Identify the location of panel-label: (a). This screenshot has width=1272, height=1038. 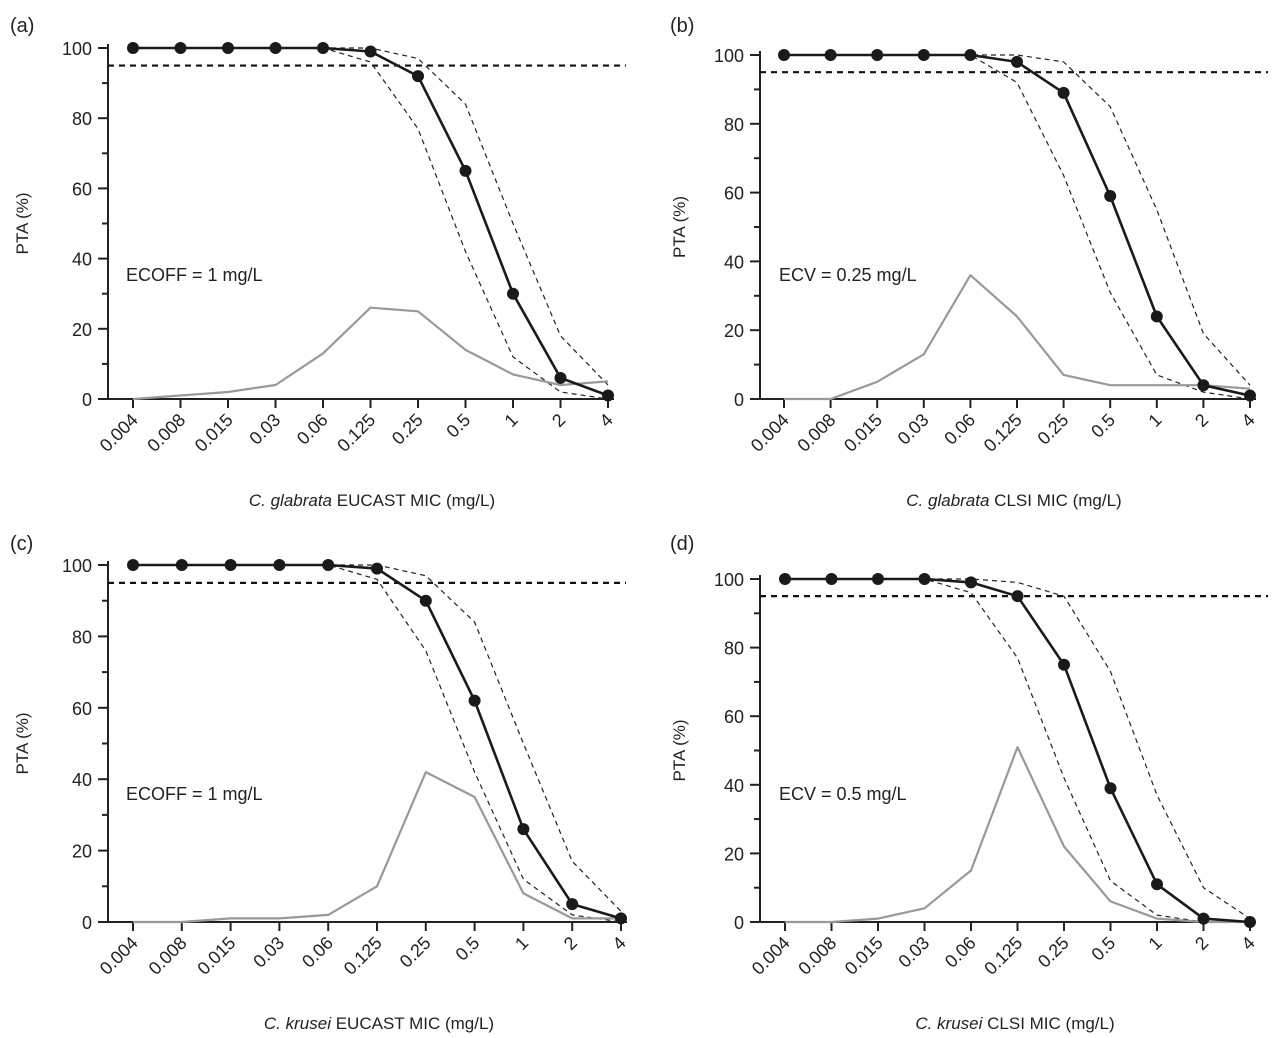
(22, 26).